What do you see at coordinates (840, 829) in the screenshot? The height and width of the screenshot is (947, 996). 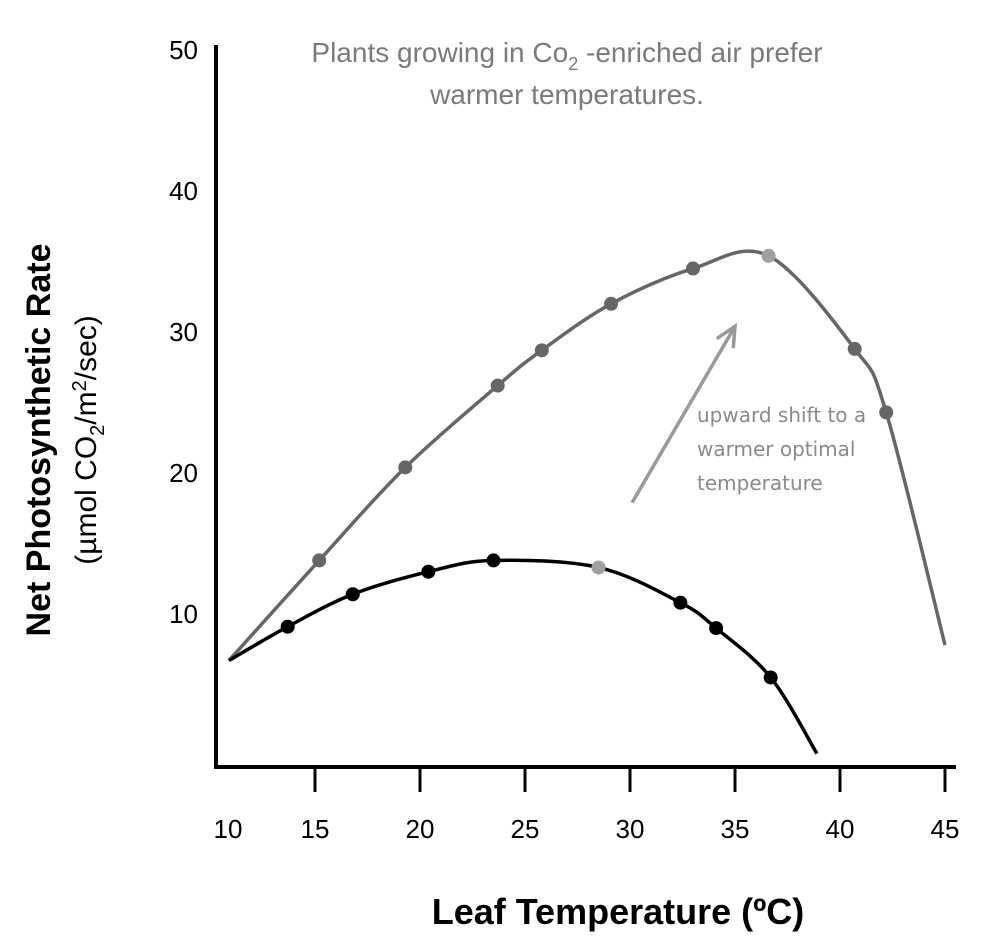 I see `x-tick-label: 40` at bounding box center [840, 829].